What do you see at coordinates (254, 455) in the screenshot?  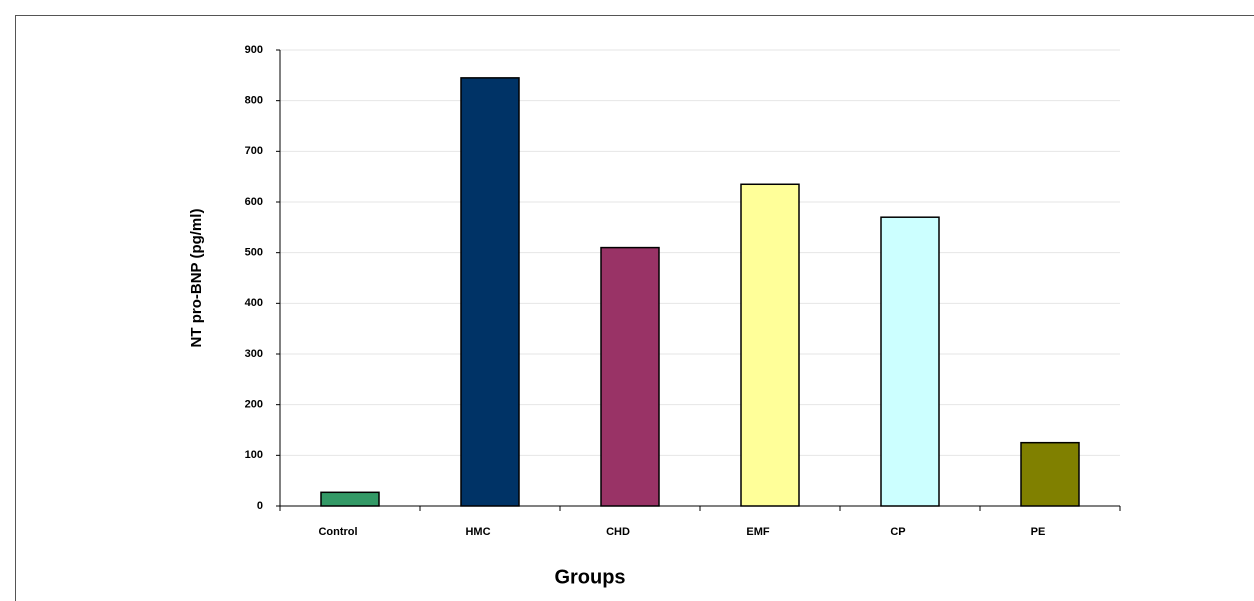 I see `y-tick-label: 100` at bounding box center [254, 455].